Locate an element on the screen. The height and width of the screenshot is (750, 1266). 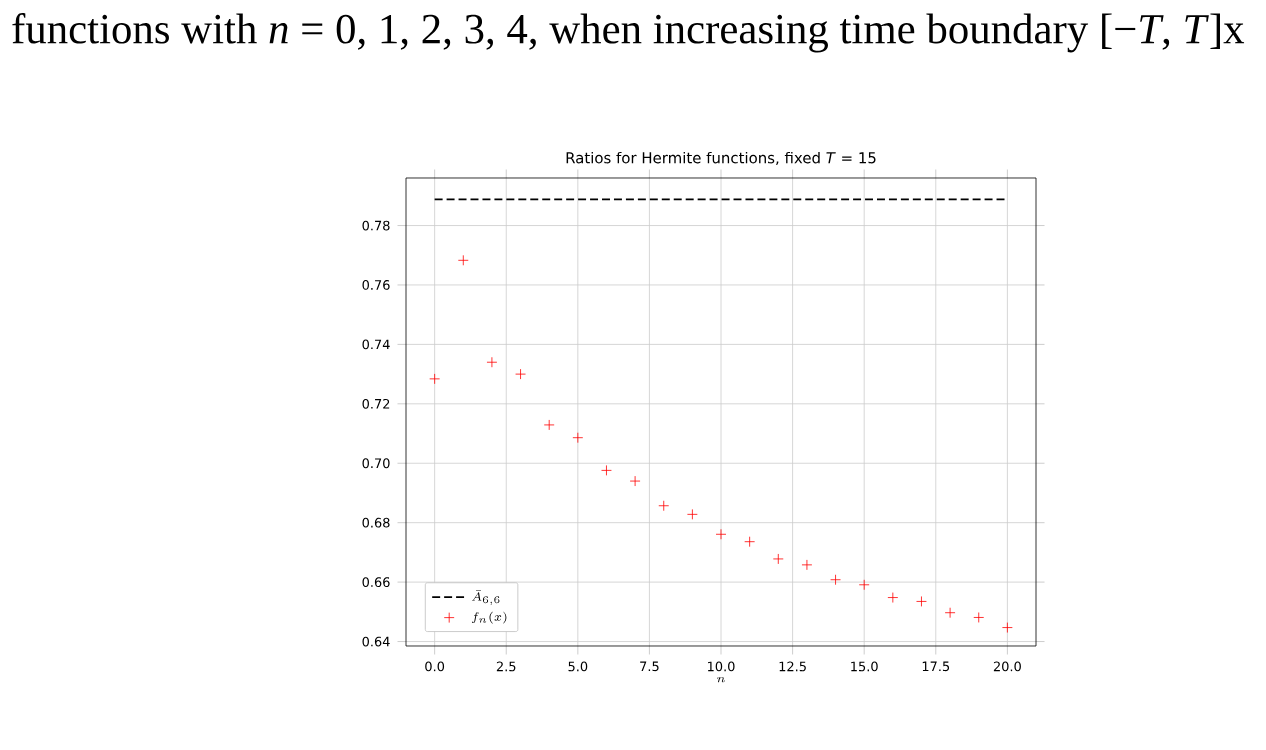
x-axis-title: $n$ is located at coordinates (721, 679).